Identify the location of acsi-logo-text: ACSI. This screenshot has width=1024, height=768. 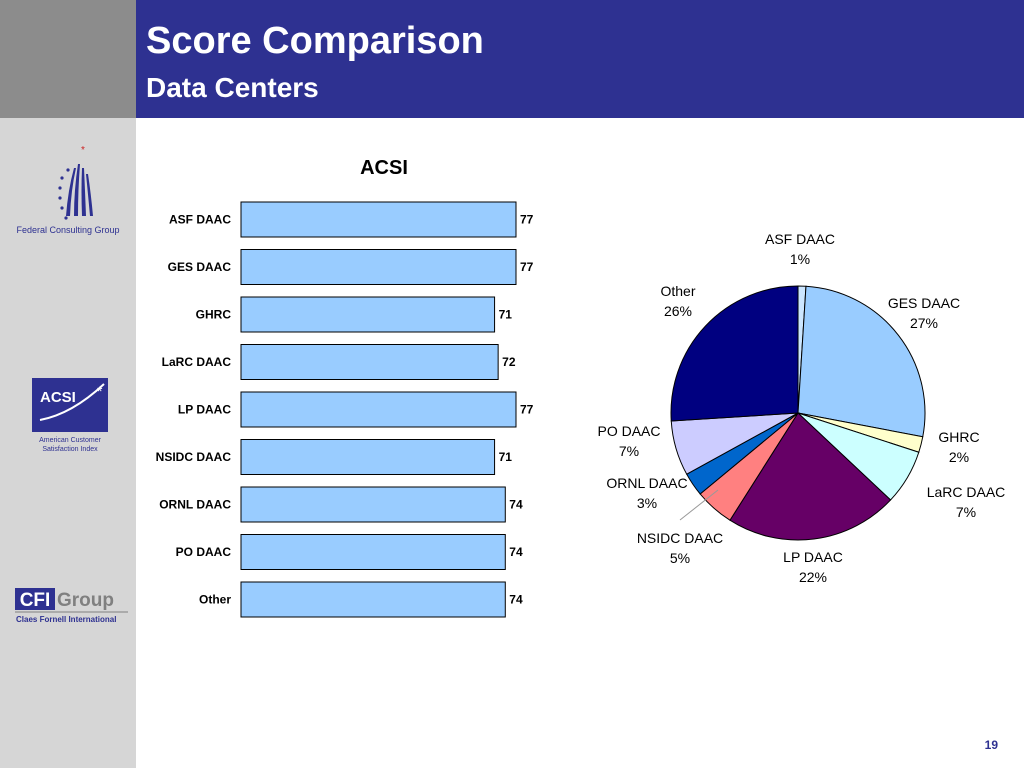
(58, 397).